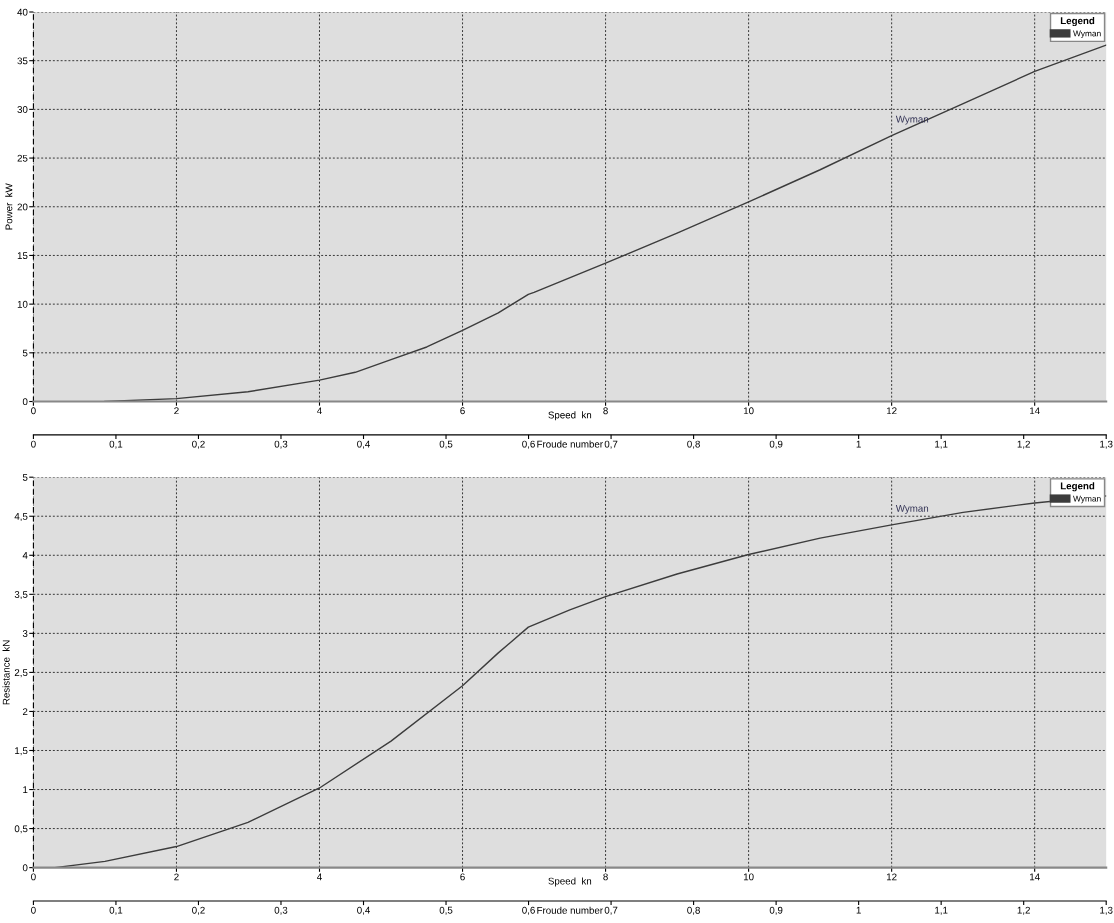 This screenshot has width=1114, height=923. What do you see at coordinates (22, 109) in the screenshot?
I see `y-tick-label: 30` at bounding box center [22, 109].